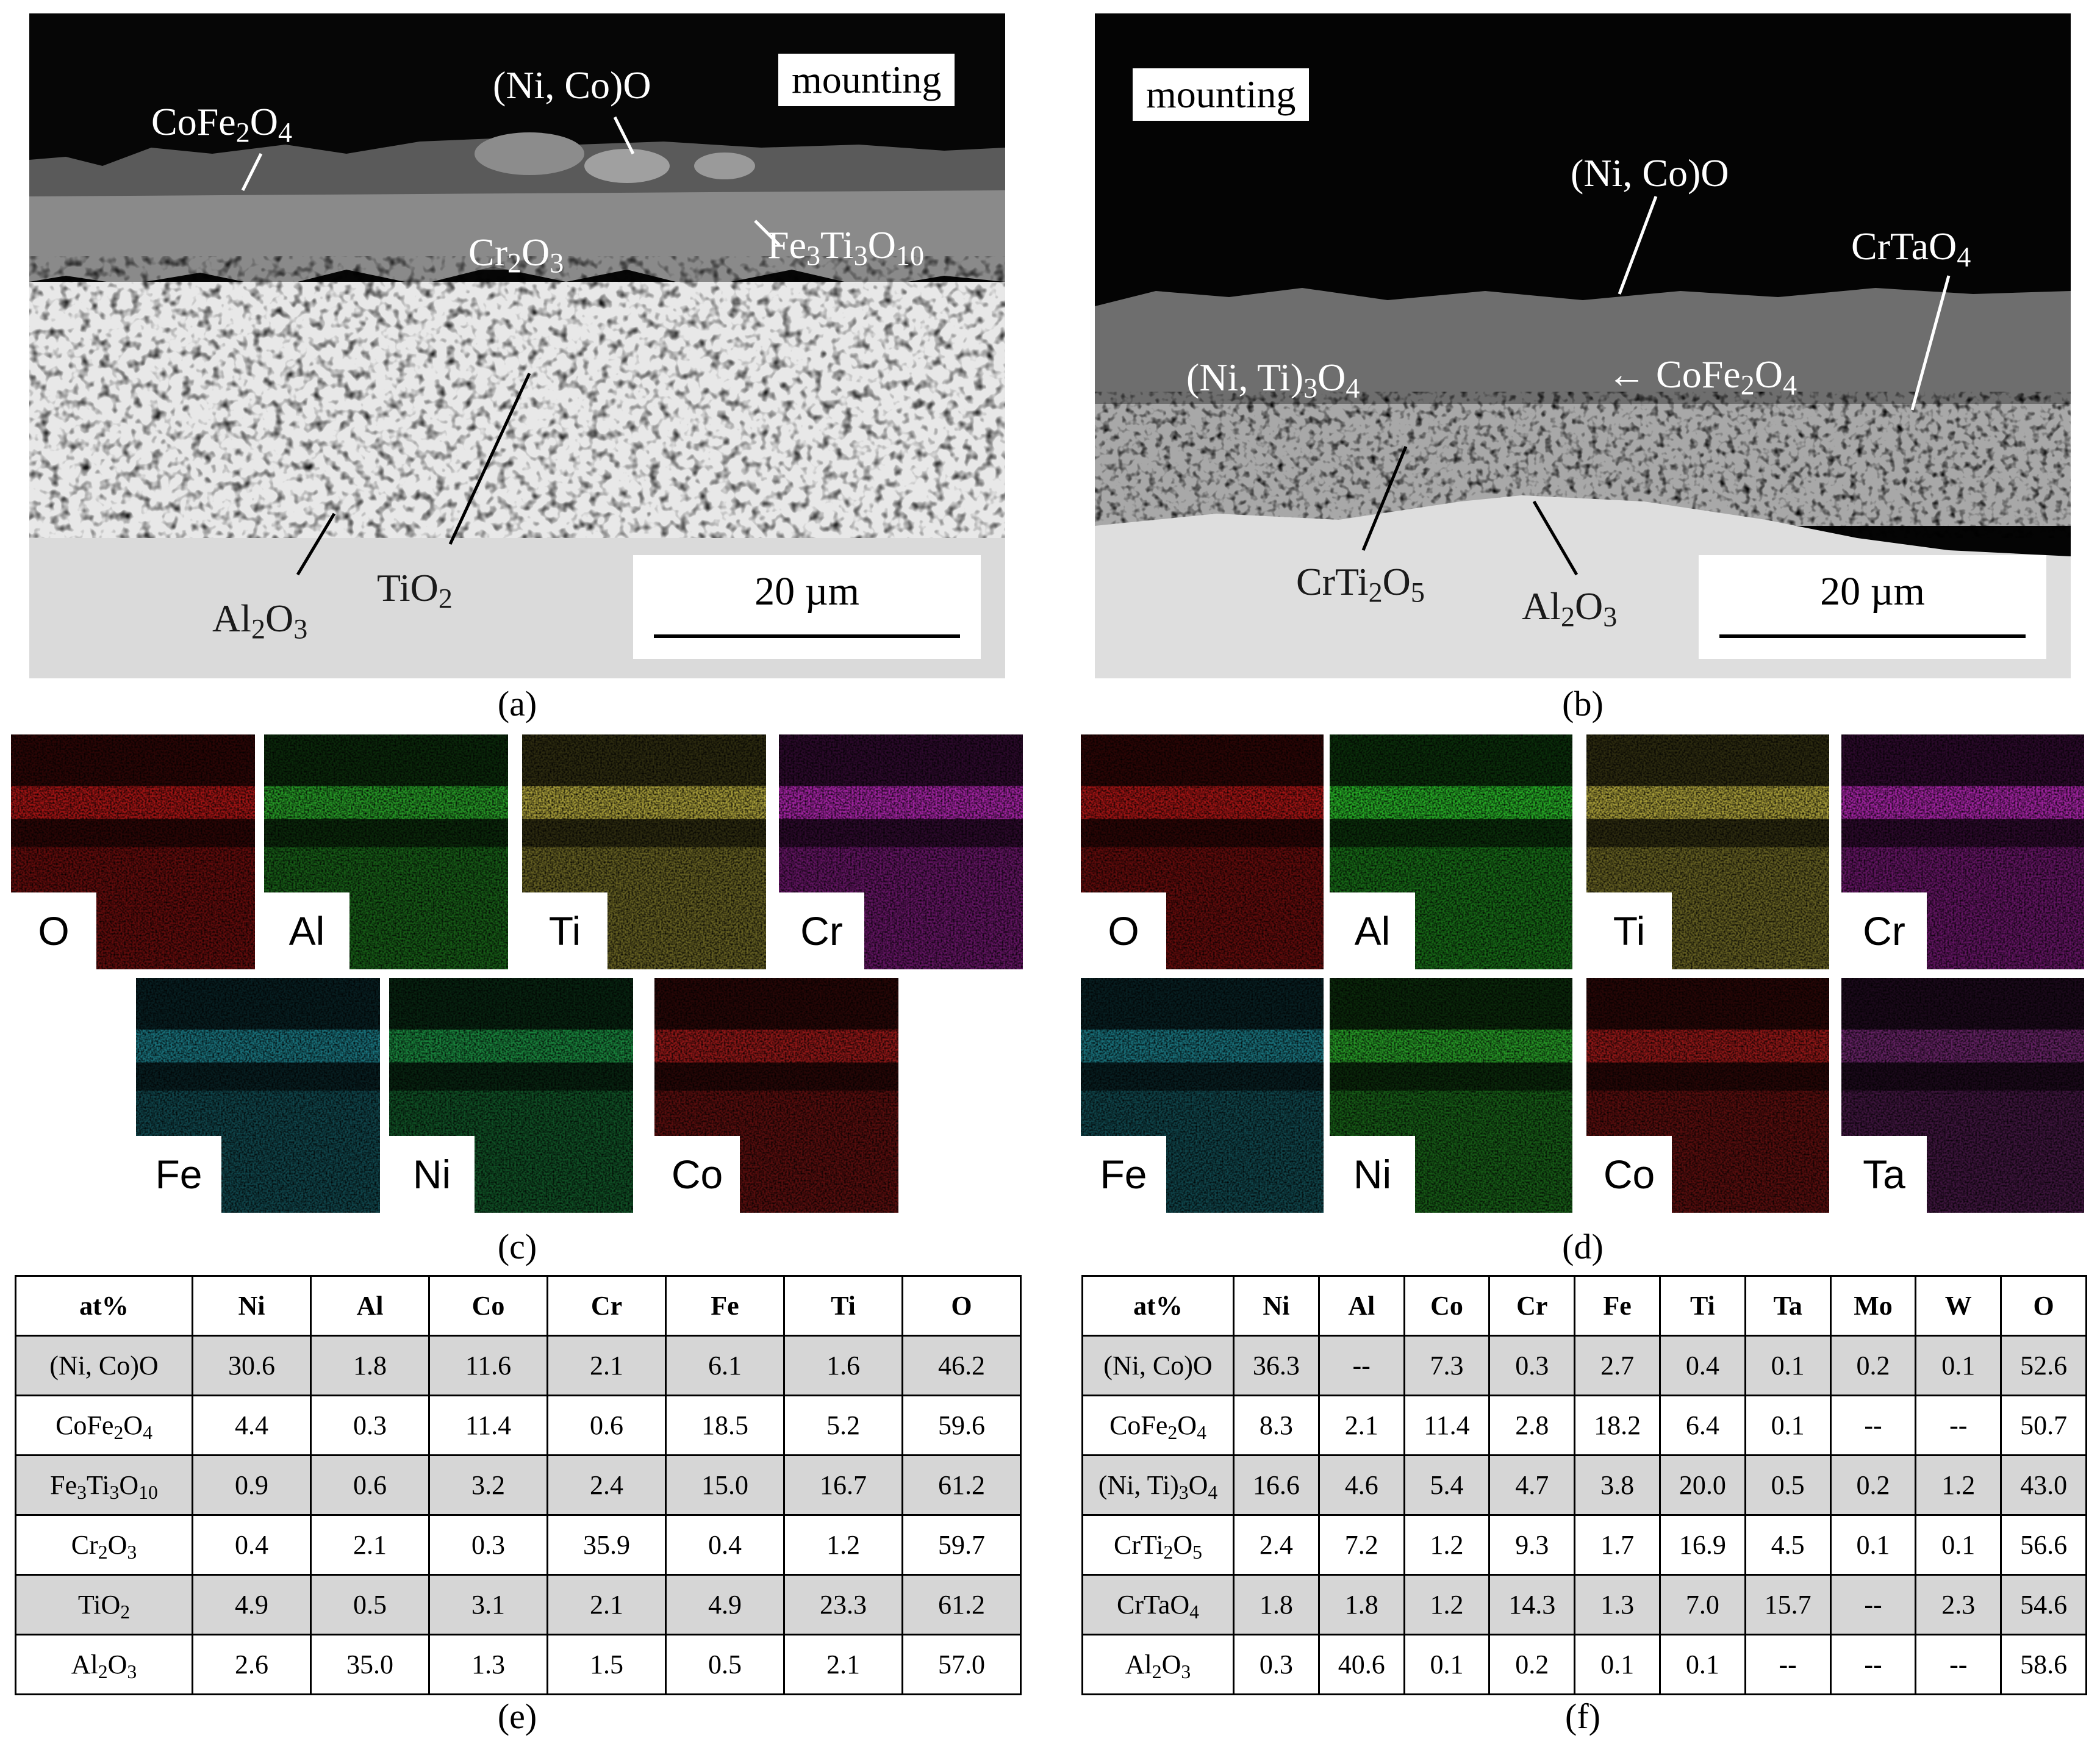  Describe the element at coordinates (370, 1306) in the screenshot. I see `table-header: Al` at that location.